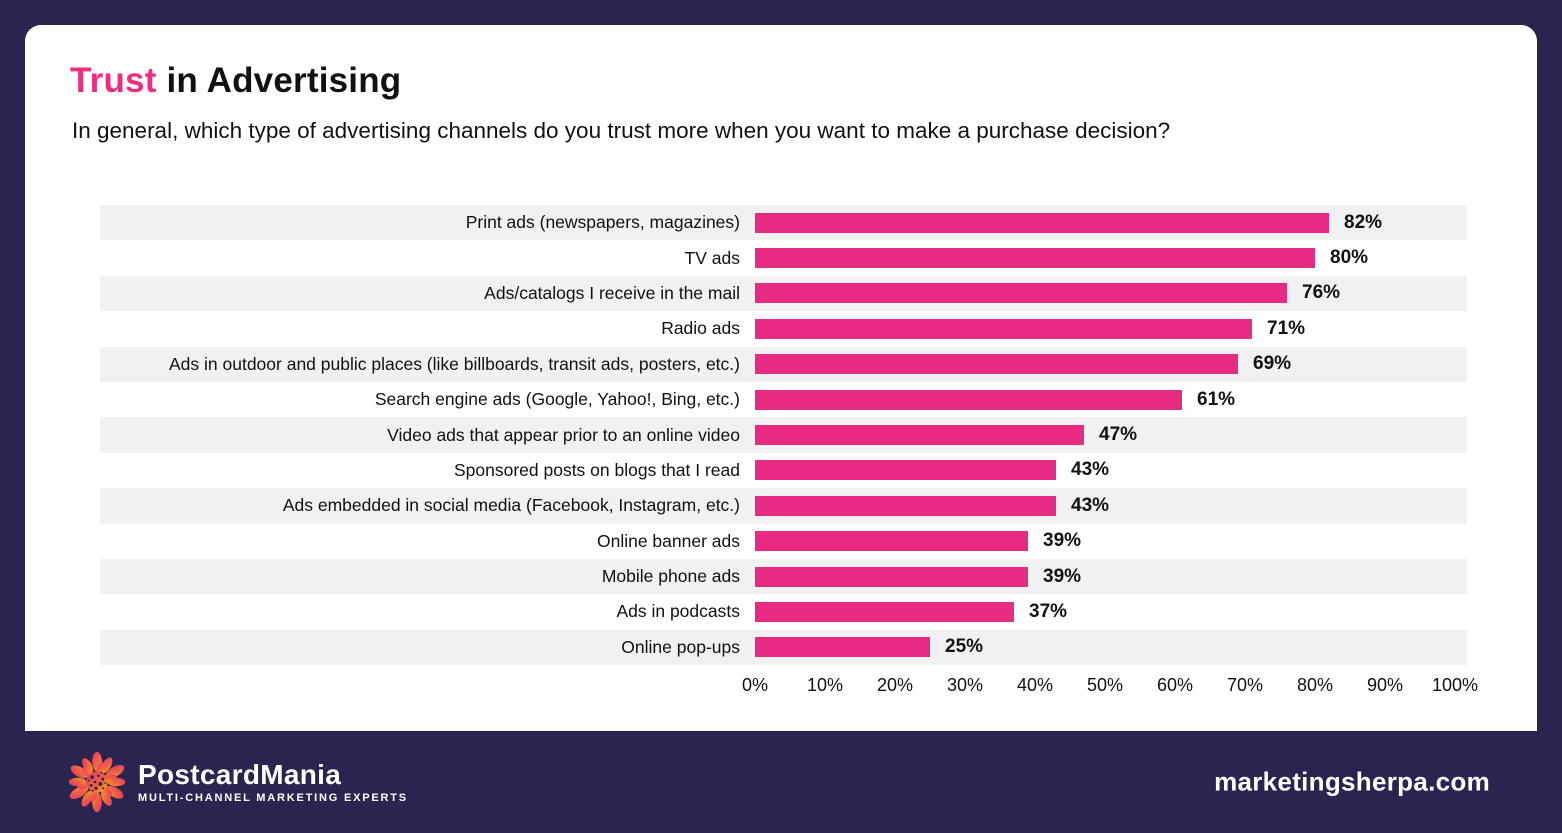 The width and height of the screenshot is (1562, 833). What do you see at coordinates (700, 328) in the screenshot?
I see `category-label: Radio ads` at bounding box center [700, 328].